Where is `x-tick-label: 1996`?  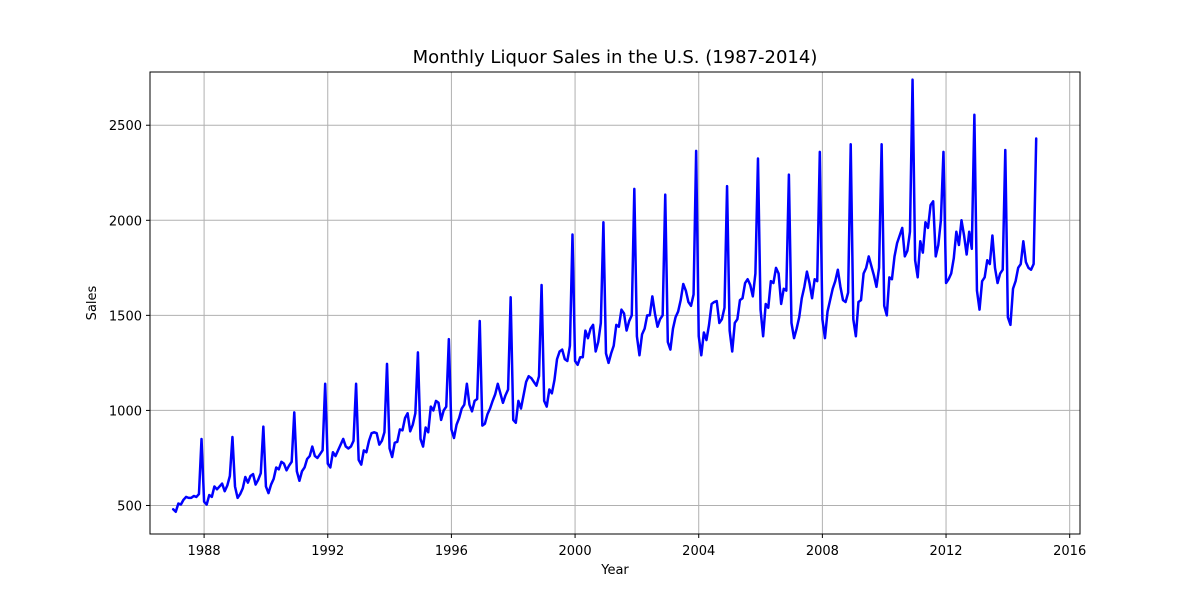
x-tick-label: 1996 is located at coordinates (451, 551).